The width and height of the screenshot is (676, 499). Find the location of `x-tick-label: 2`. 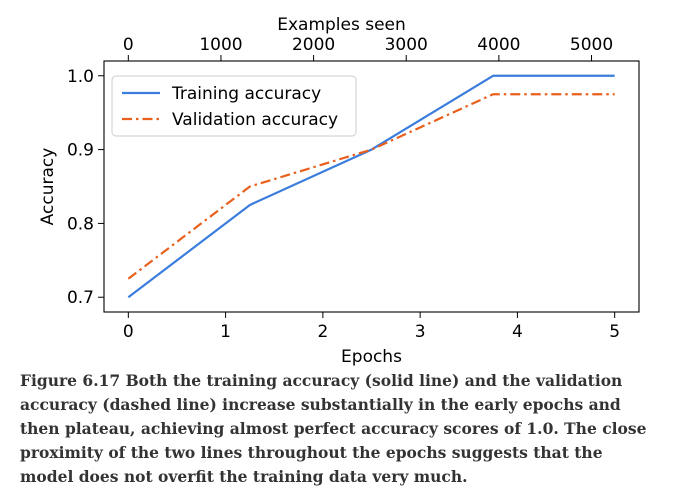

x-tick-label: 2 is located at coordinates (322, 332).